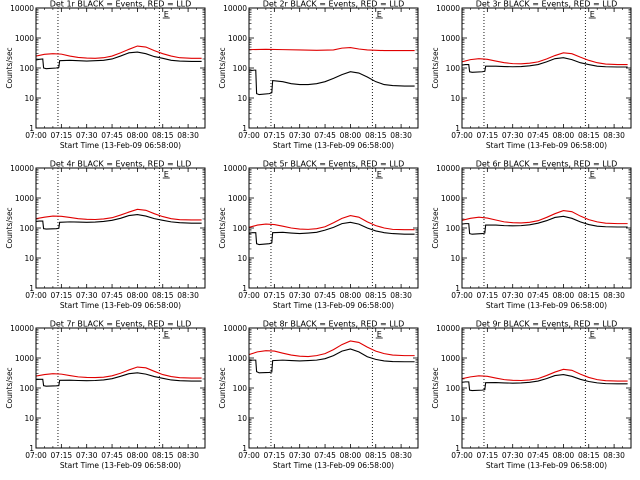  I want to click on panel-title: Det 8r BLACK = Events, RED = LLD, so click(334, 324).